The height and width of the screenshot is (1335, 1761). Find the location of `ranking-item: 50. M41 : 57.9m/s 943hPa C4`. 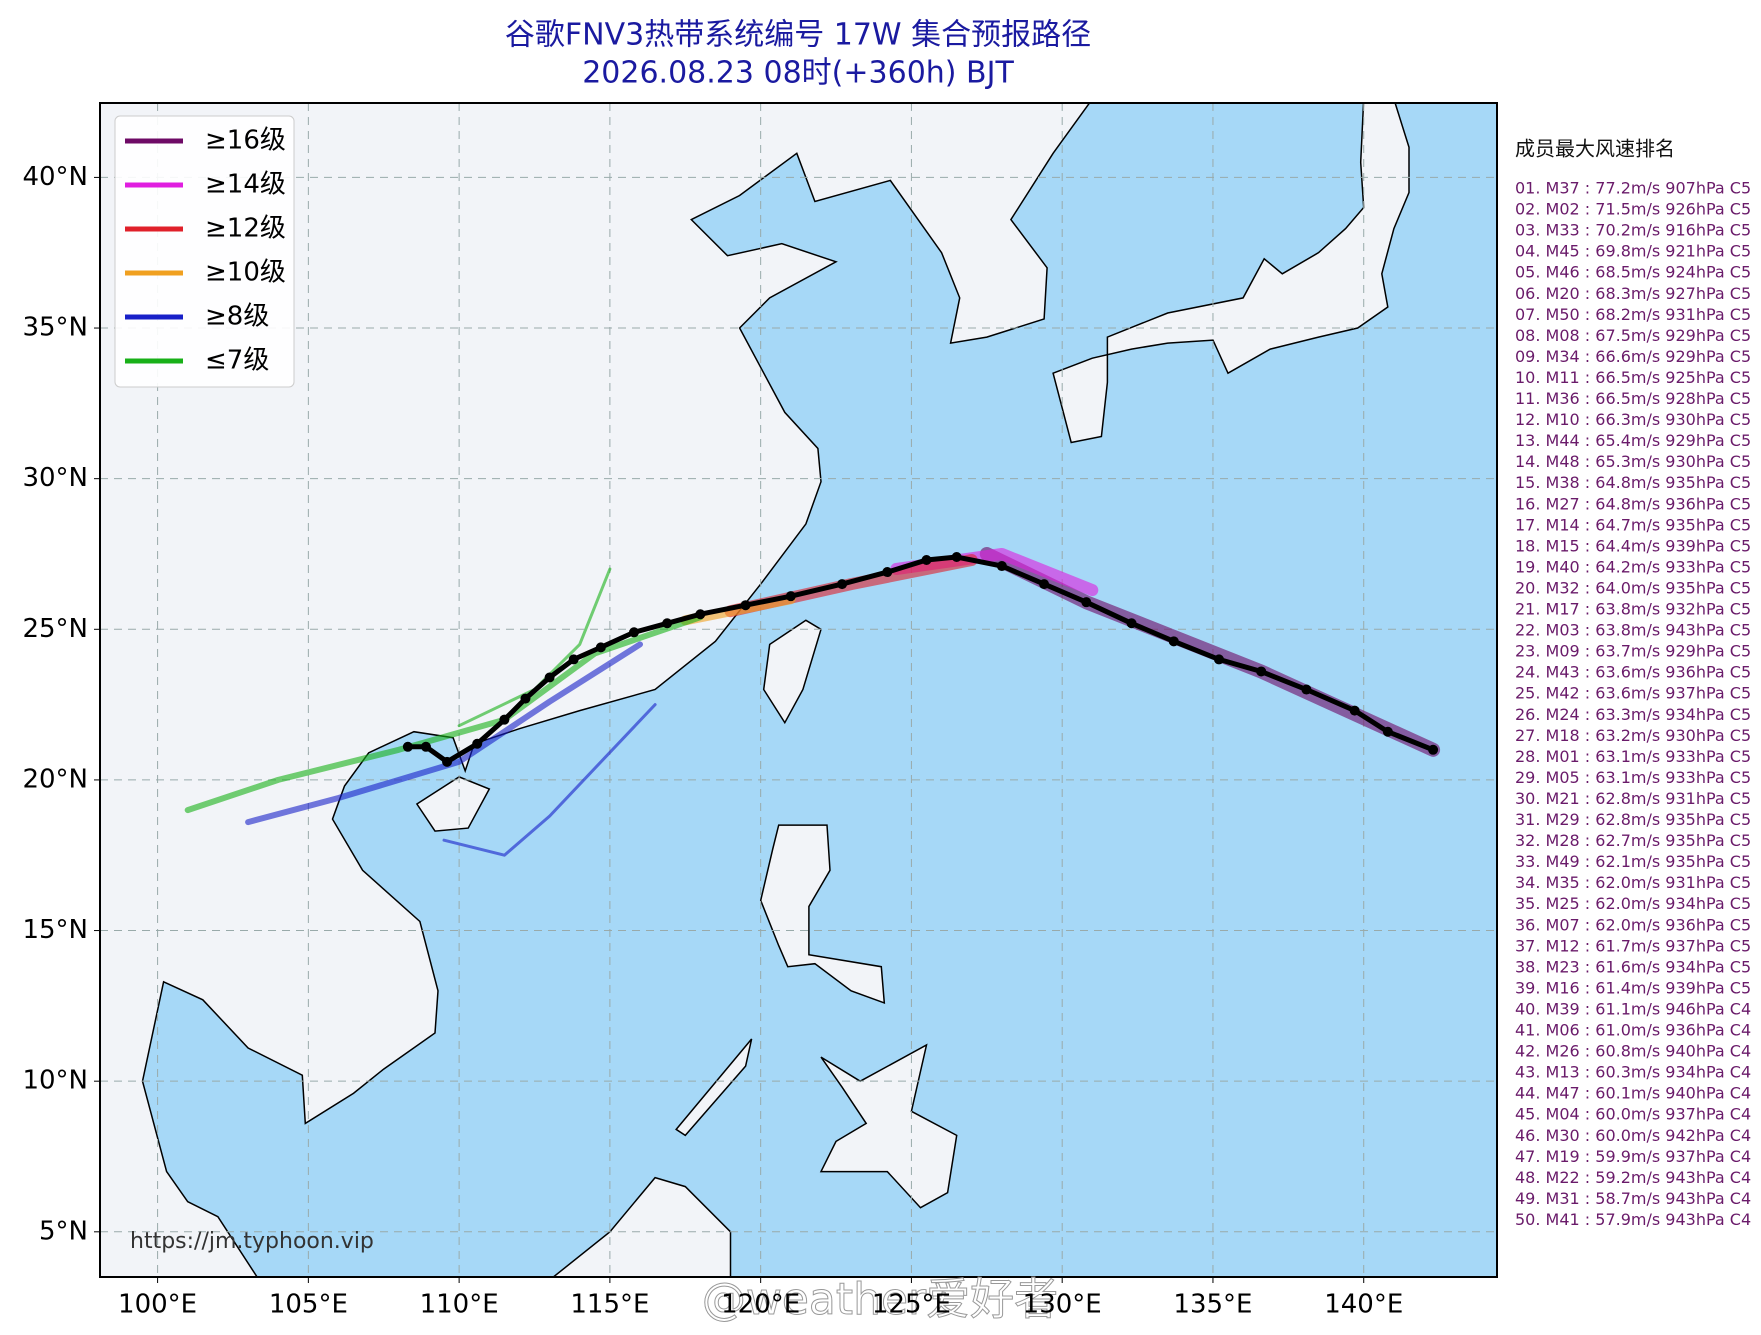

ranking-item: 50. M41 : 57.9m/s 943hPa C4 is located at coordinates (1633, 1219).